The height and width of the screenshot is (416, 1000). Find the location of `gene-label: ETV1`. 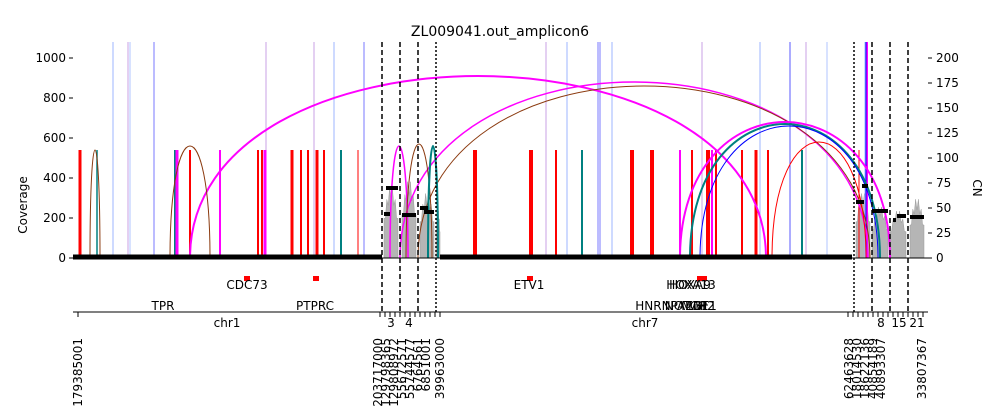

gene-label: ETV1 is located at coordinates (529, 285).